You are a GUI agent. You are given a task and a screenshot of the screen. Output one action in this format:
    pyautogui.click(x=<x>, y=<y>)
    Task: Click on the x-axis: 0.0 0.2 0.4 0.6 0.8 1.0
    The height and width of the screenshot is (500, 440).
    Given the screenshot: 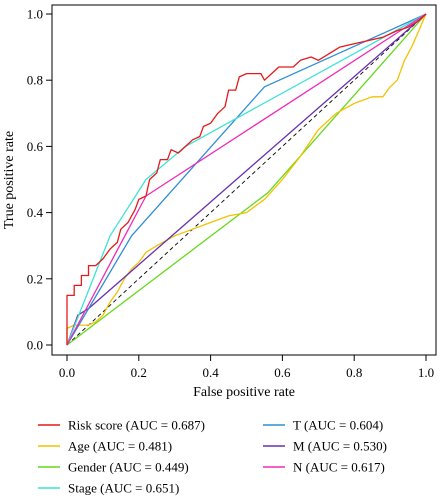 What is the action you would take?
    pyautogui.click(x=246, y=367)
    